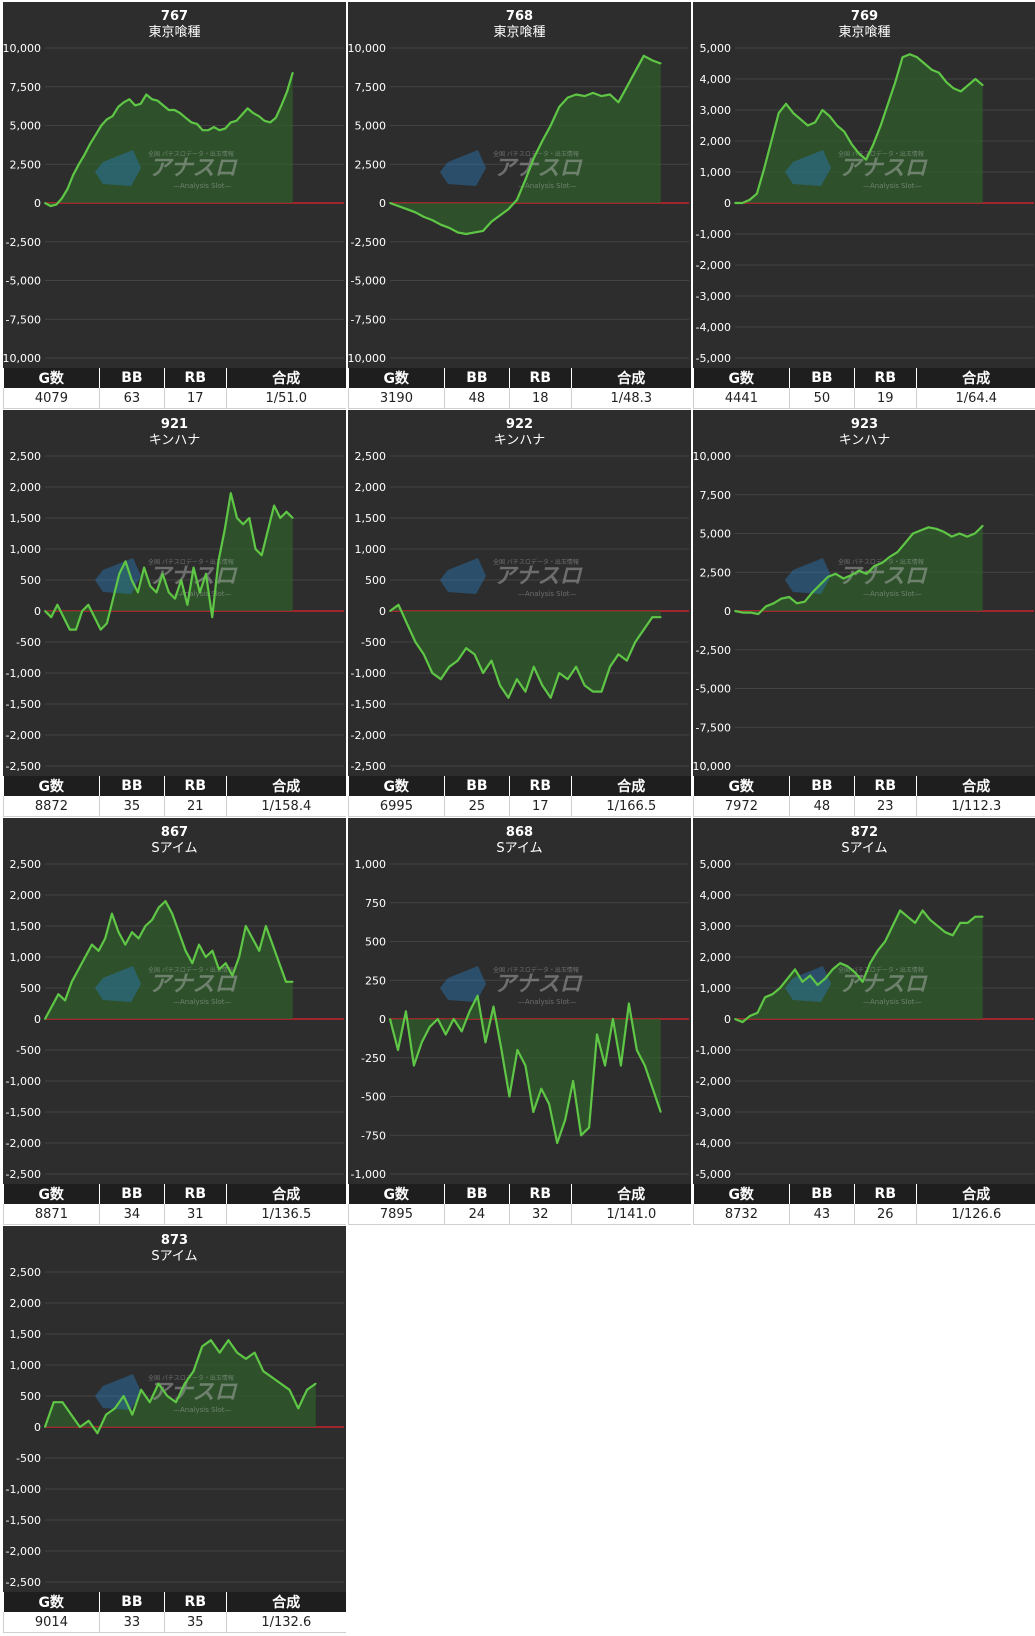 Image resolution: width=1035 pixels, height=1636 pixels. I want to click on y-tick-label: -3,000, so click(713, 1112).